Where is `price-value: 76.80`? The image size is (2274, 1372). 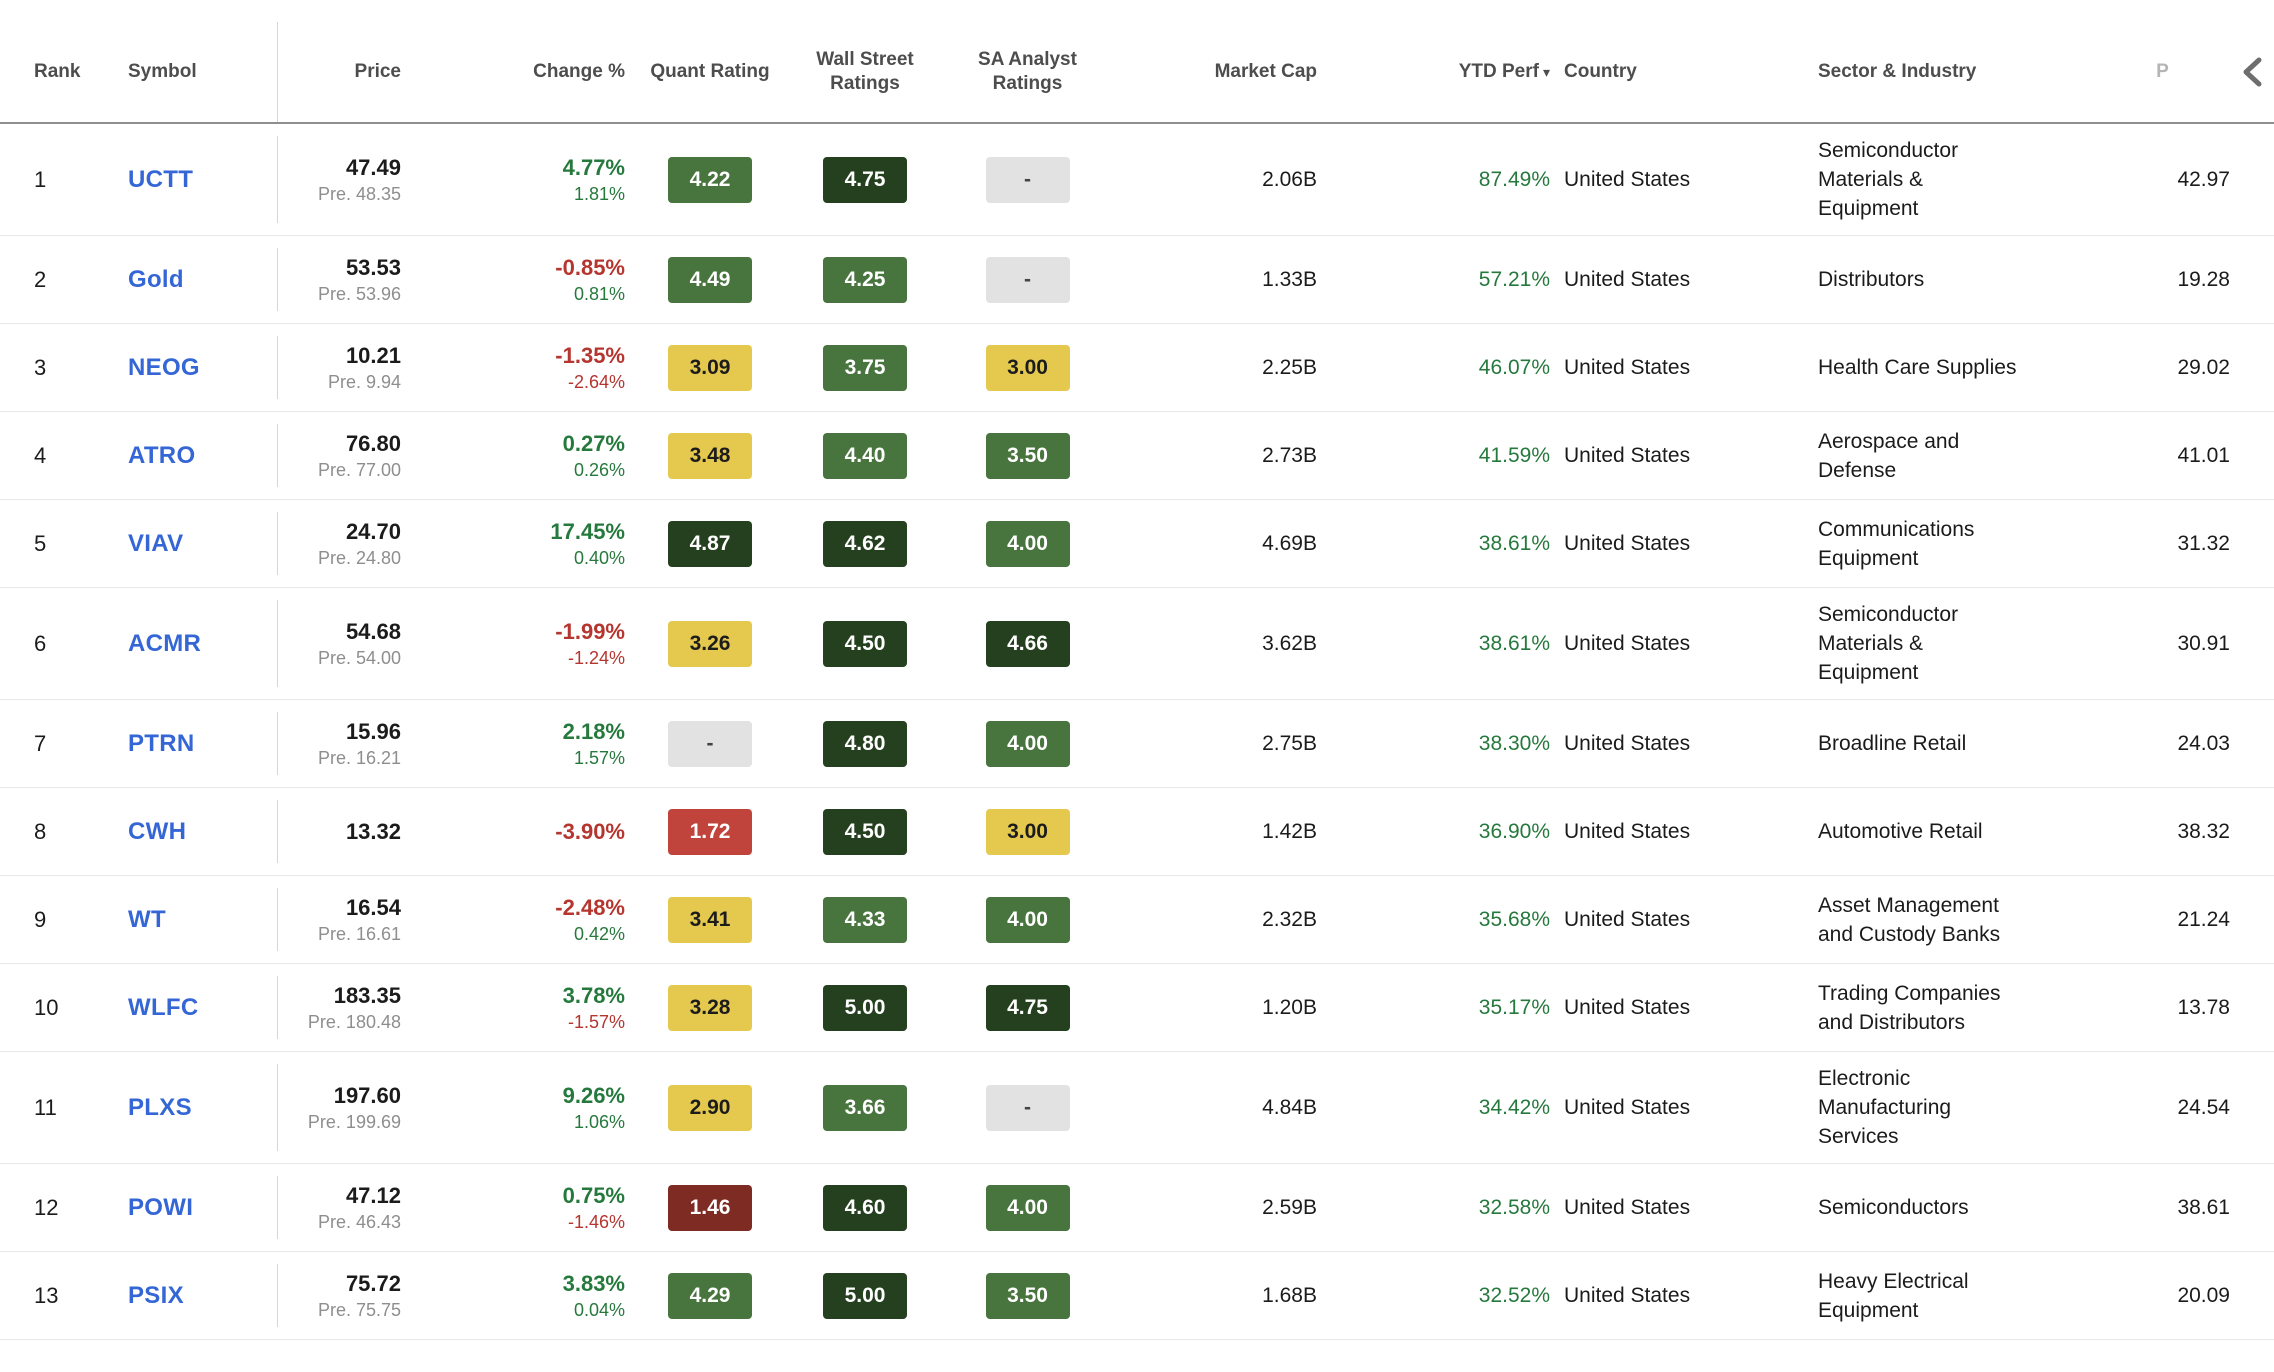 price-value: 76.80 is located at coordinates (373, 443).